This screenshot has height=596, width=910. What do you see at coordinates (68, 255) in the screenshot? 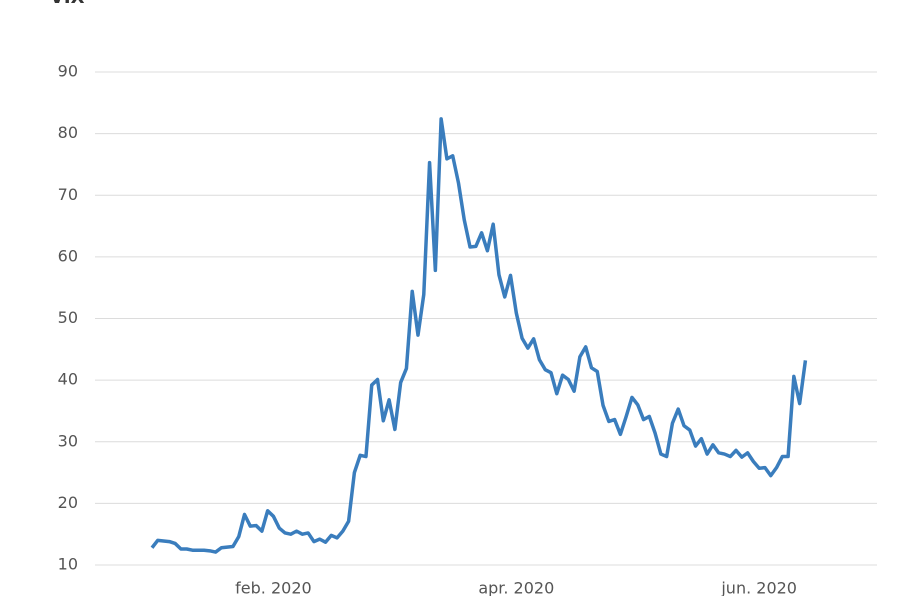
I see `y-tick-label: 60` at bounding box center [68, 255].